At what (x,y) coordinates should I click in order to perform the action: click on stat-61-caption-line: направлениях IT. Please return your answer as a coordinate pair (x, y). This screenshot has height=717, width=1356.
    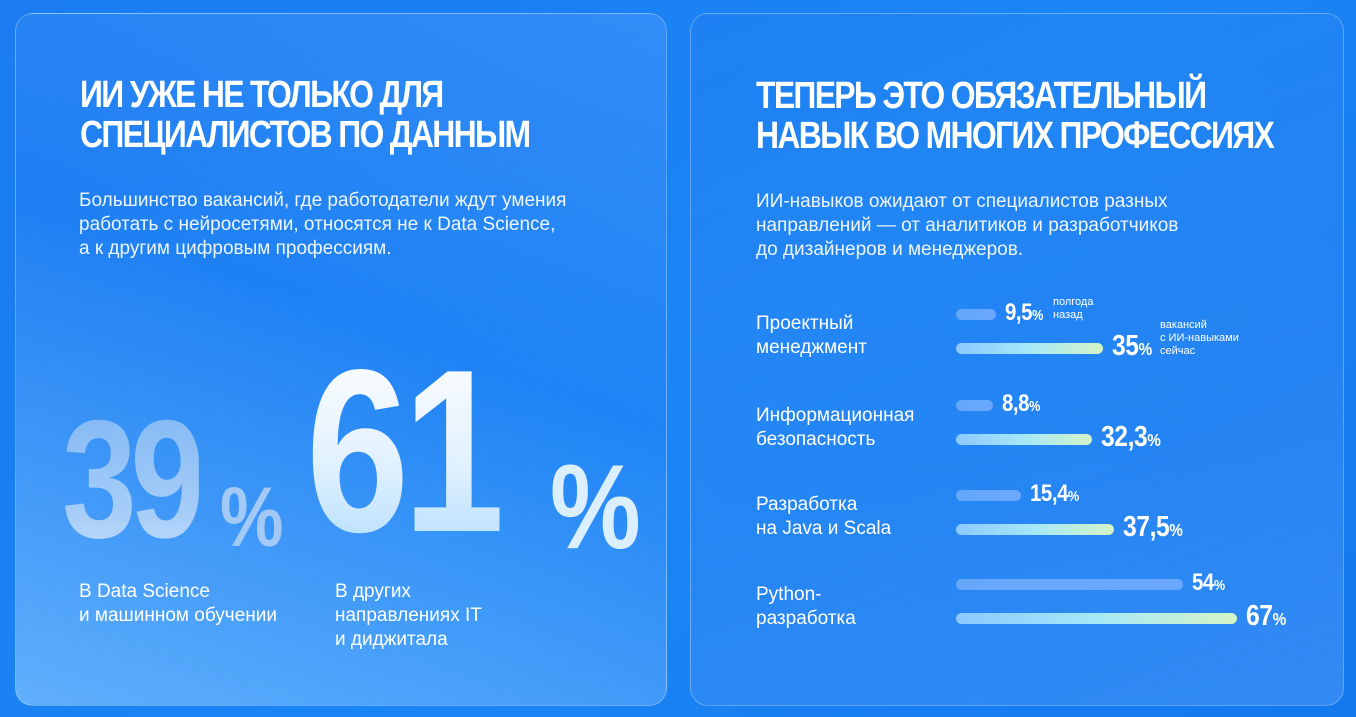
    Looking at the image, I should click on (408, 615).